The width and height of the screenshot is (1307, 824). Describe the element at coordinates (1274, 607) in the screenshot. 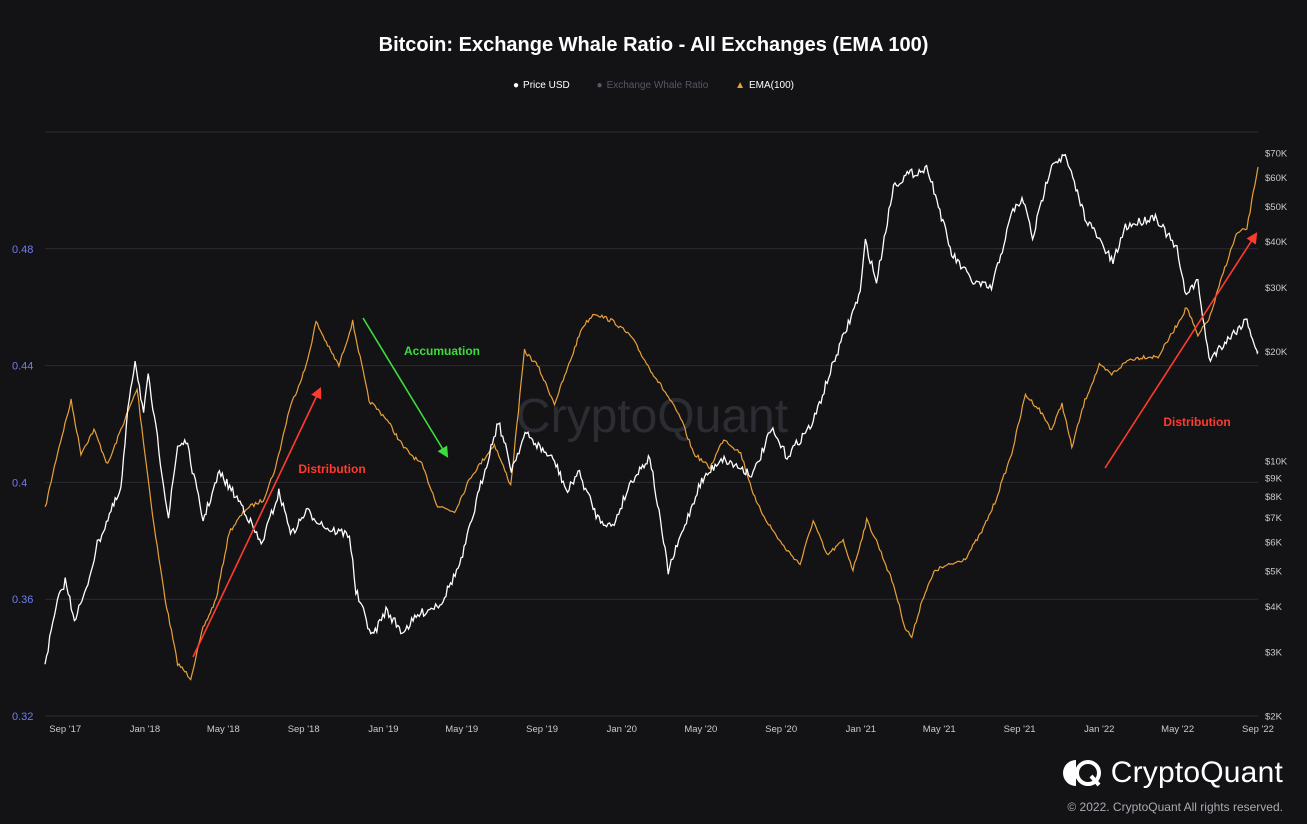

I see `right-axis-tick-label: $4K` at that location.